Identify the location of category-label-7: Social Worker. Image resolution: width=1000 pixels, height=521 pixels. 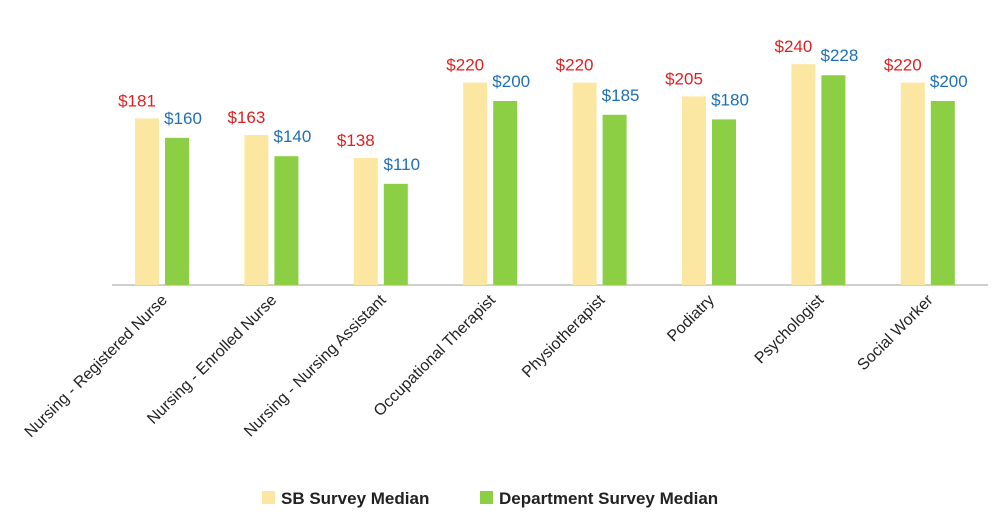
(895, 332).